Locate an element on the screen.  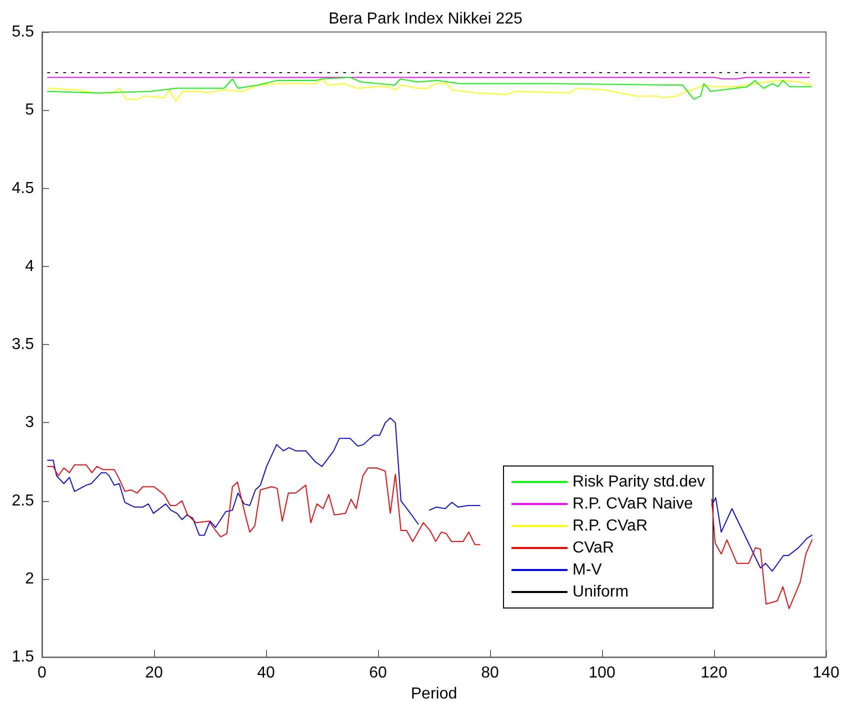
y-tick-label: 4 is located at coordinates (29, 266).